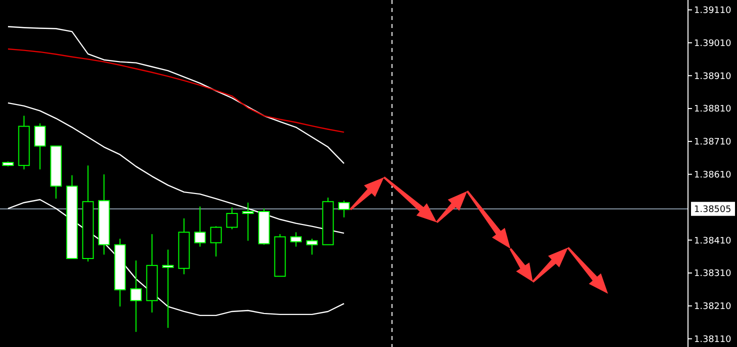 The height and width of the screenshot is (347, 737). Describe the element at coordinates (713, 175) in the screenshot. I see `y-tick-label: 1.38610` at that location.